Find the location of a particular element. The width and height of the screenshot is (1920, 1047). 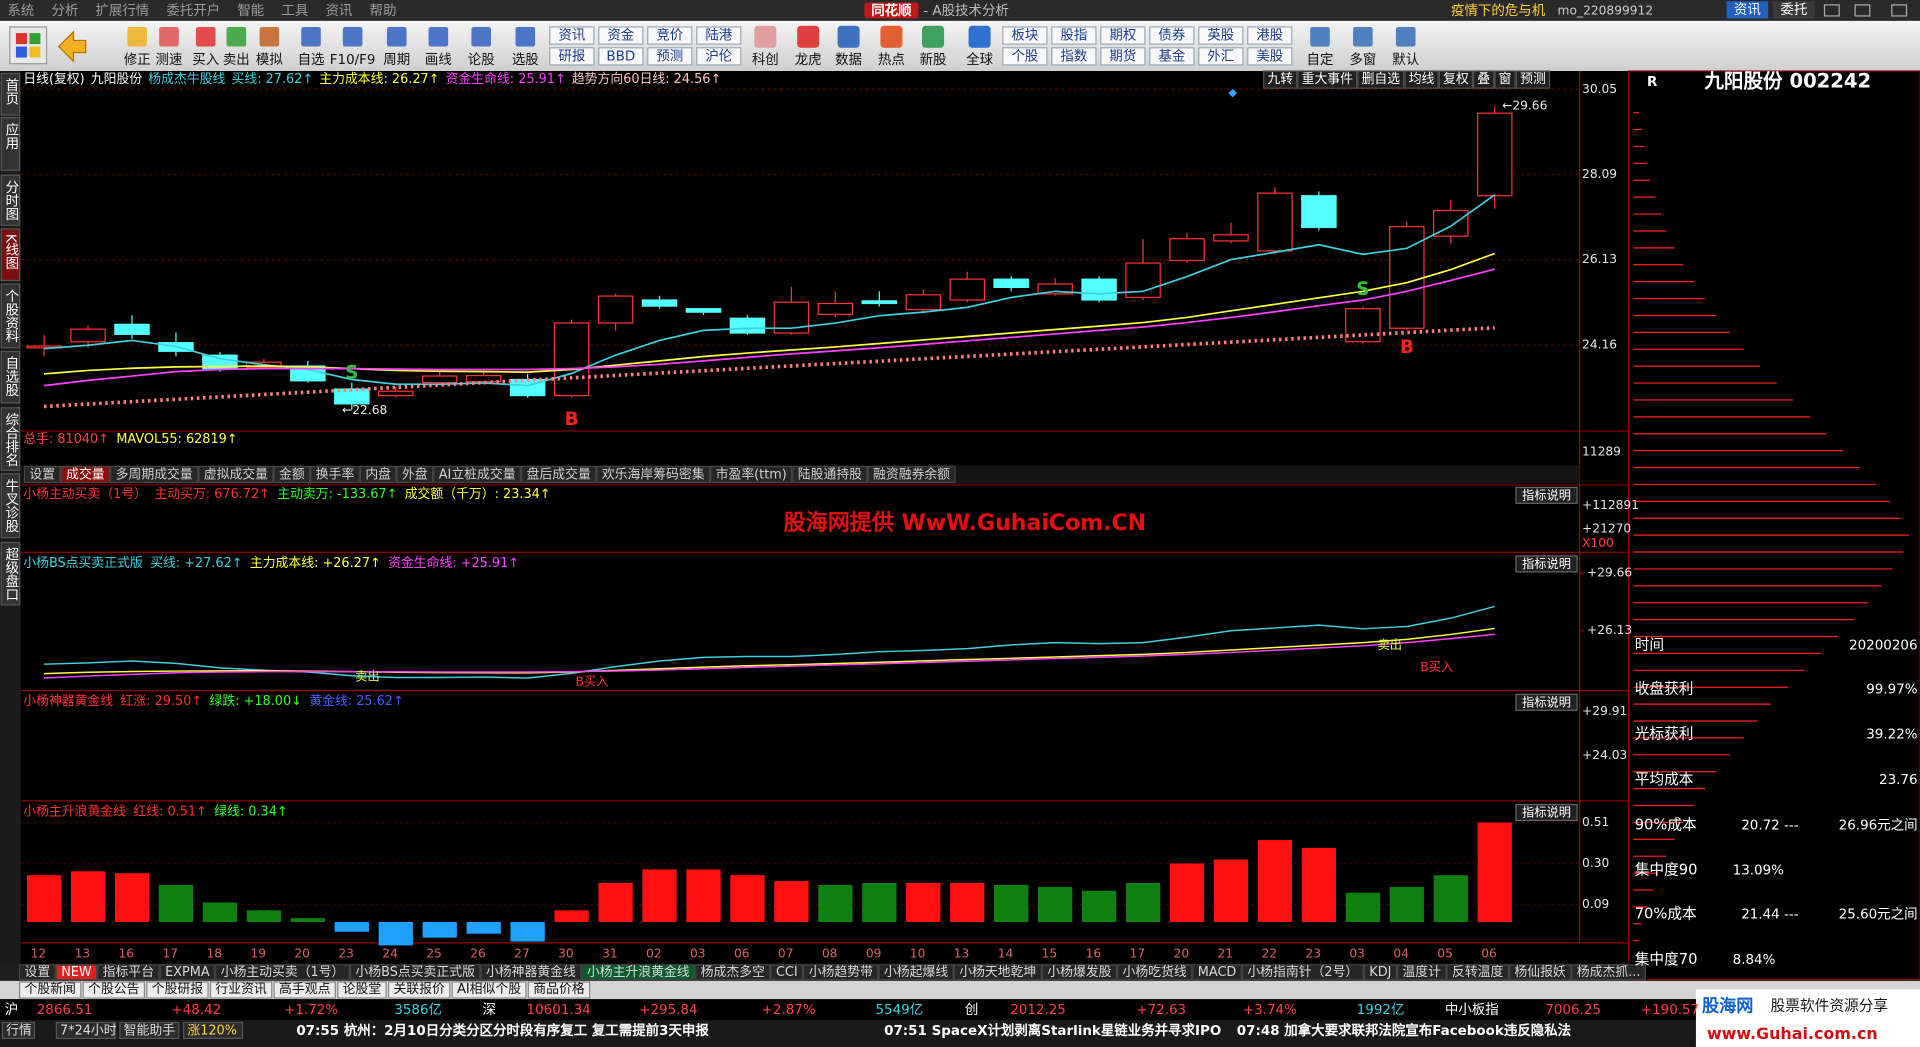

volume-tab: 多周期成交量 is located at coordinates (154, 475).